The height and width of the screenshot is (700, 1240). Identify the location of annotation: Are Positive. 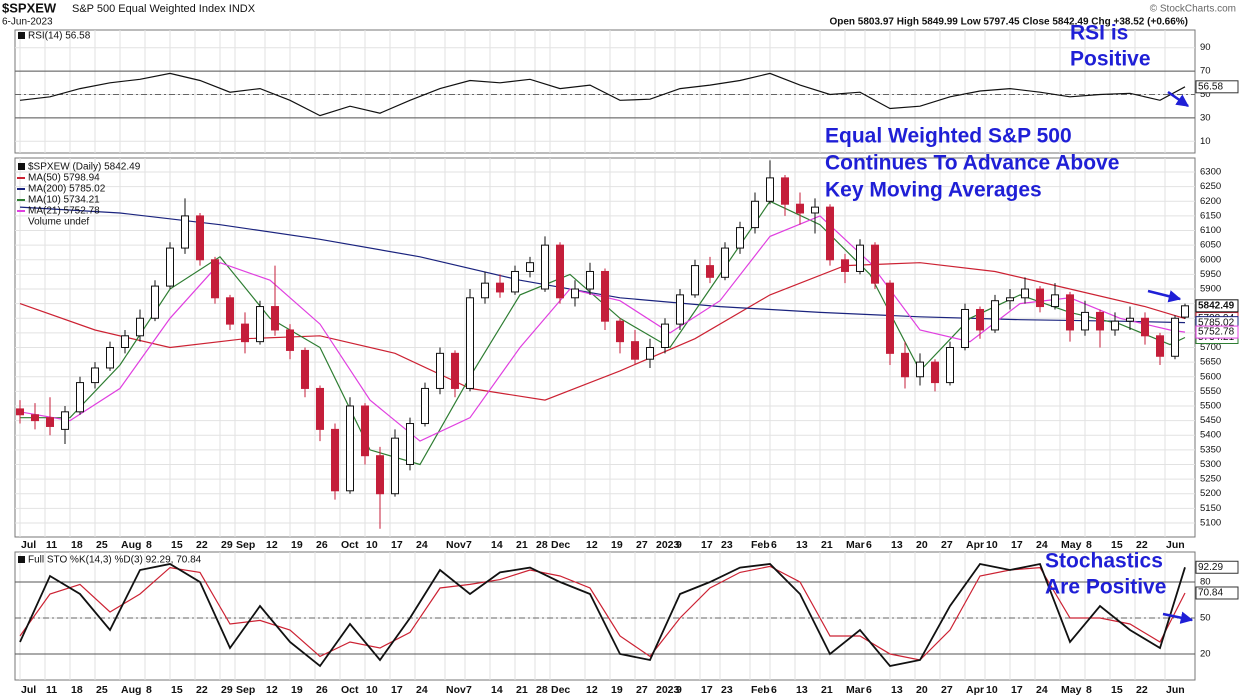
(1105, 587).